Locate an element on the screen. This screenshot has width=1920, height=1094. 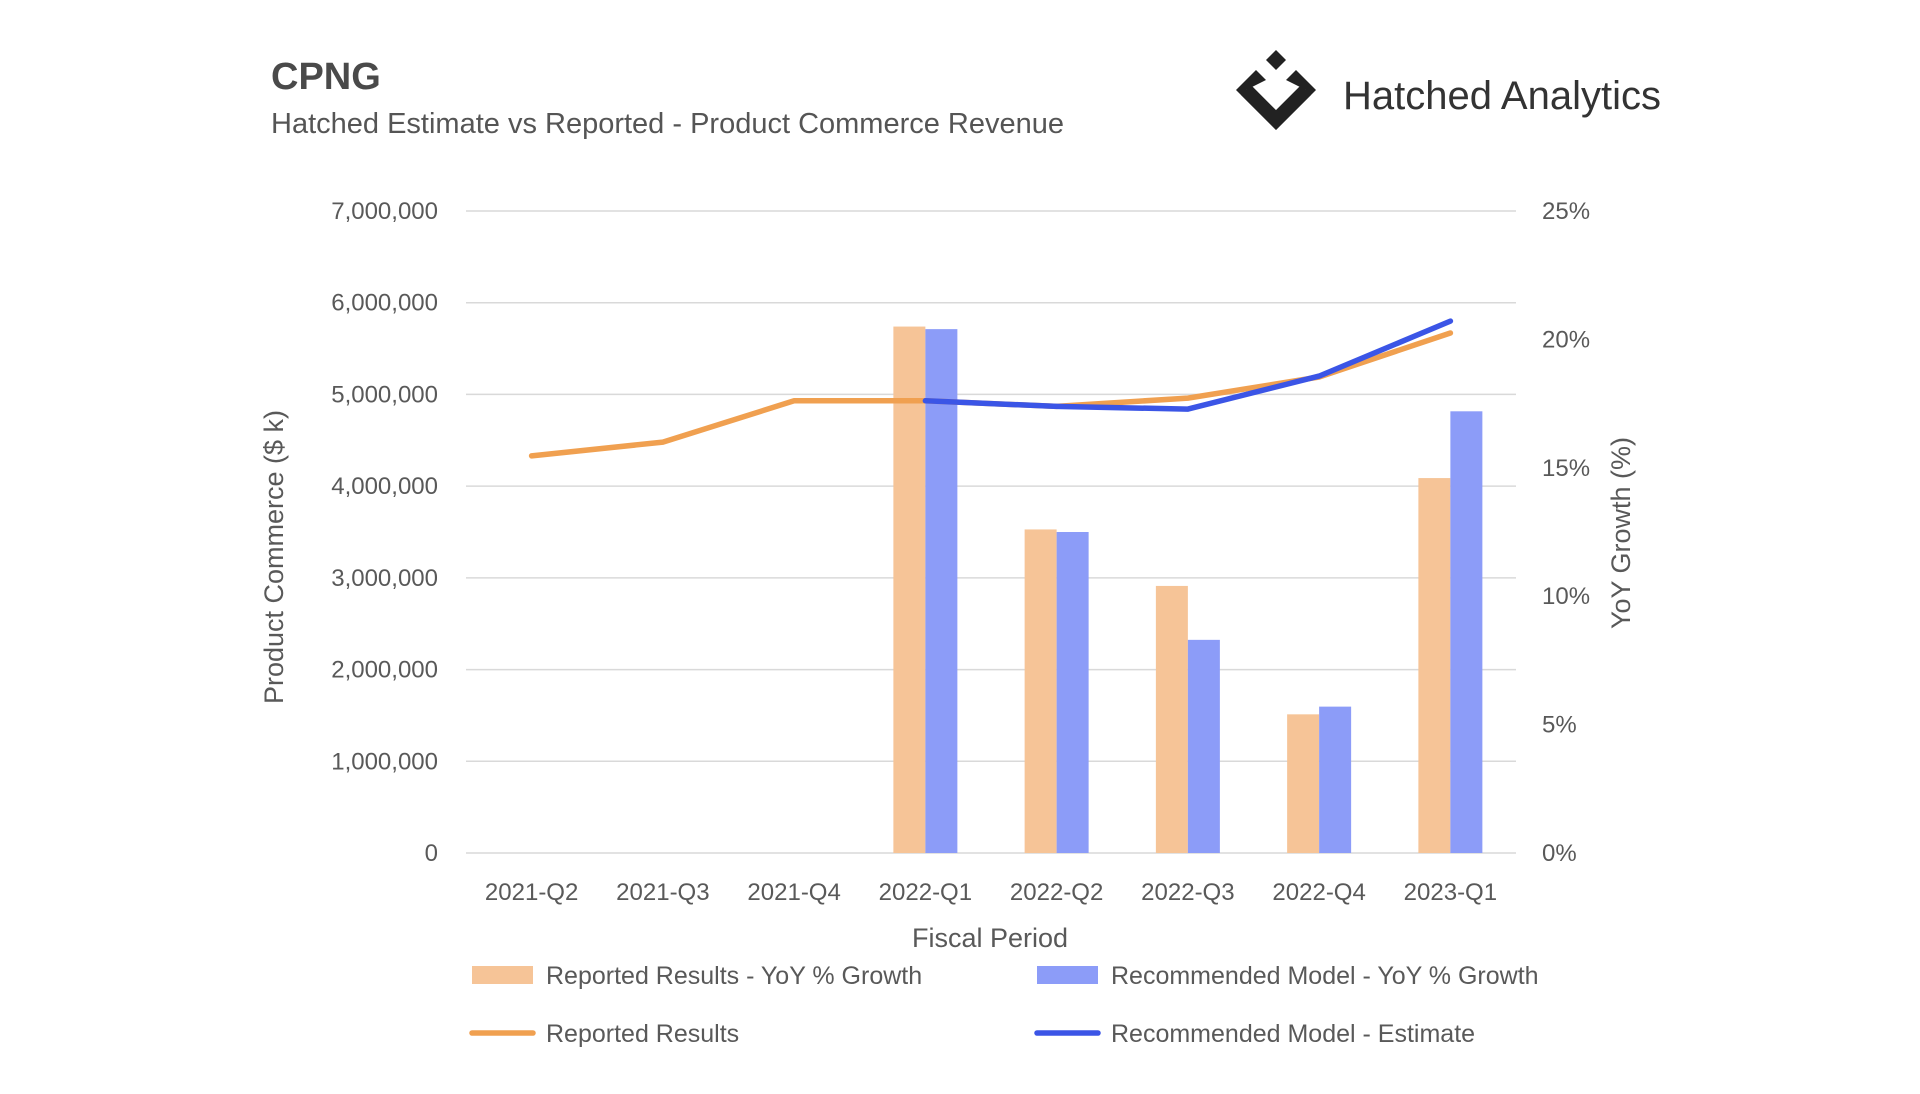
y-tick-label: 7,000,000 is located at coordinates (384, 211).